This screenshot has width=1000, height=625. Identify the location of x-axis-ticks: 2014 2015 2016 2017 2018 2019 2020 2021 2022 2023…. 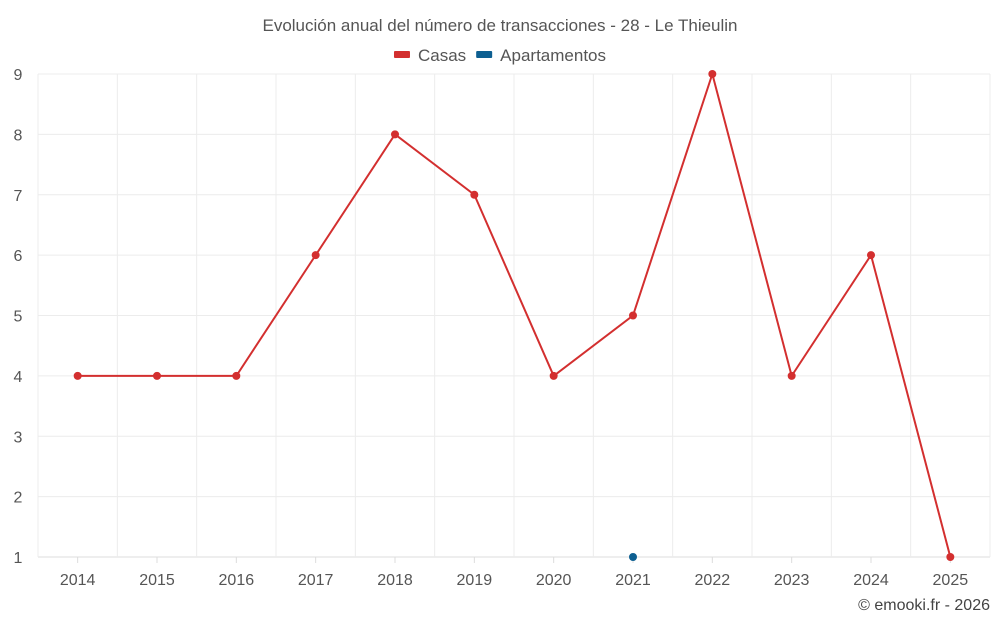
(514, 573).